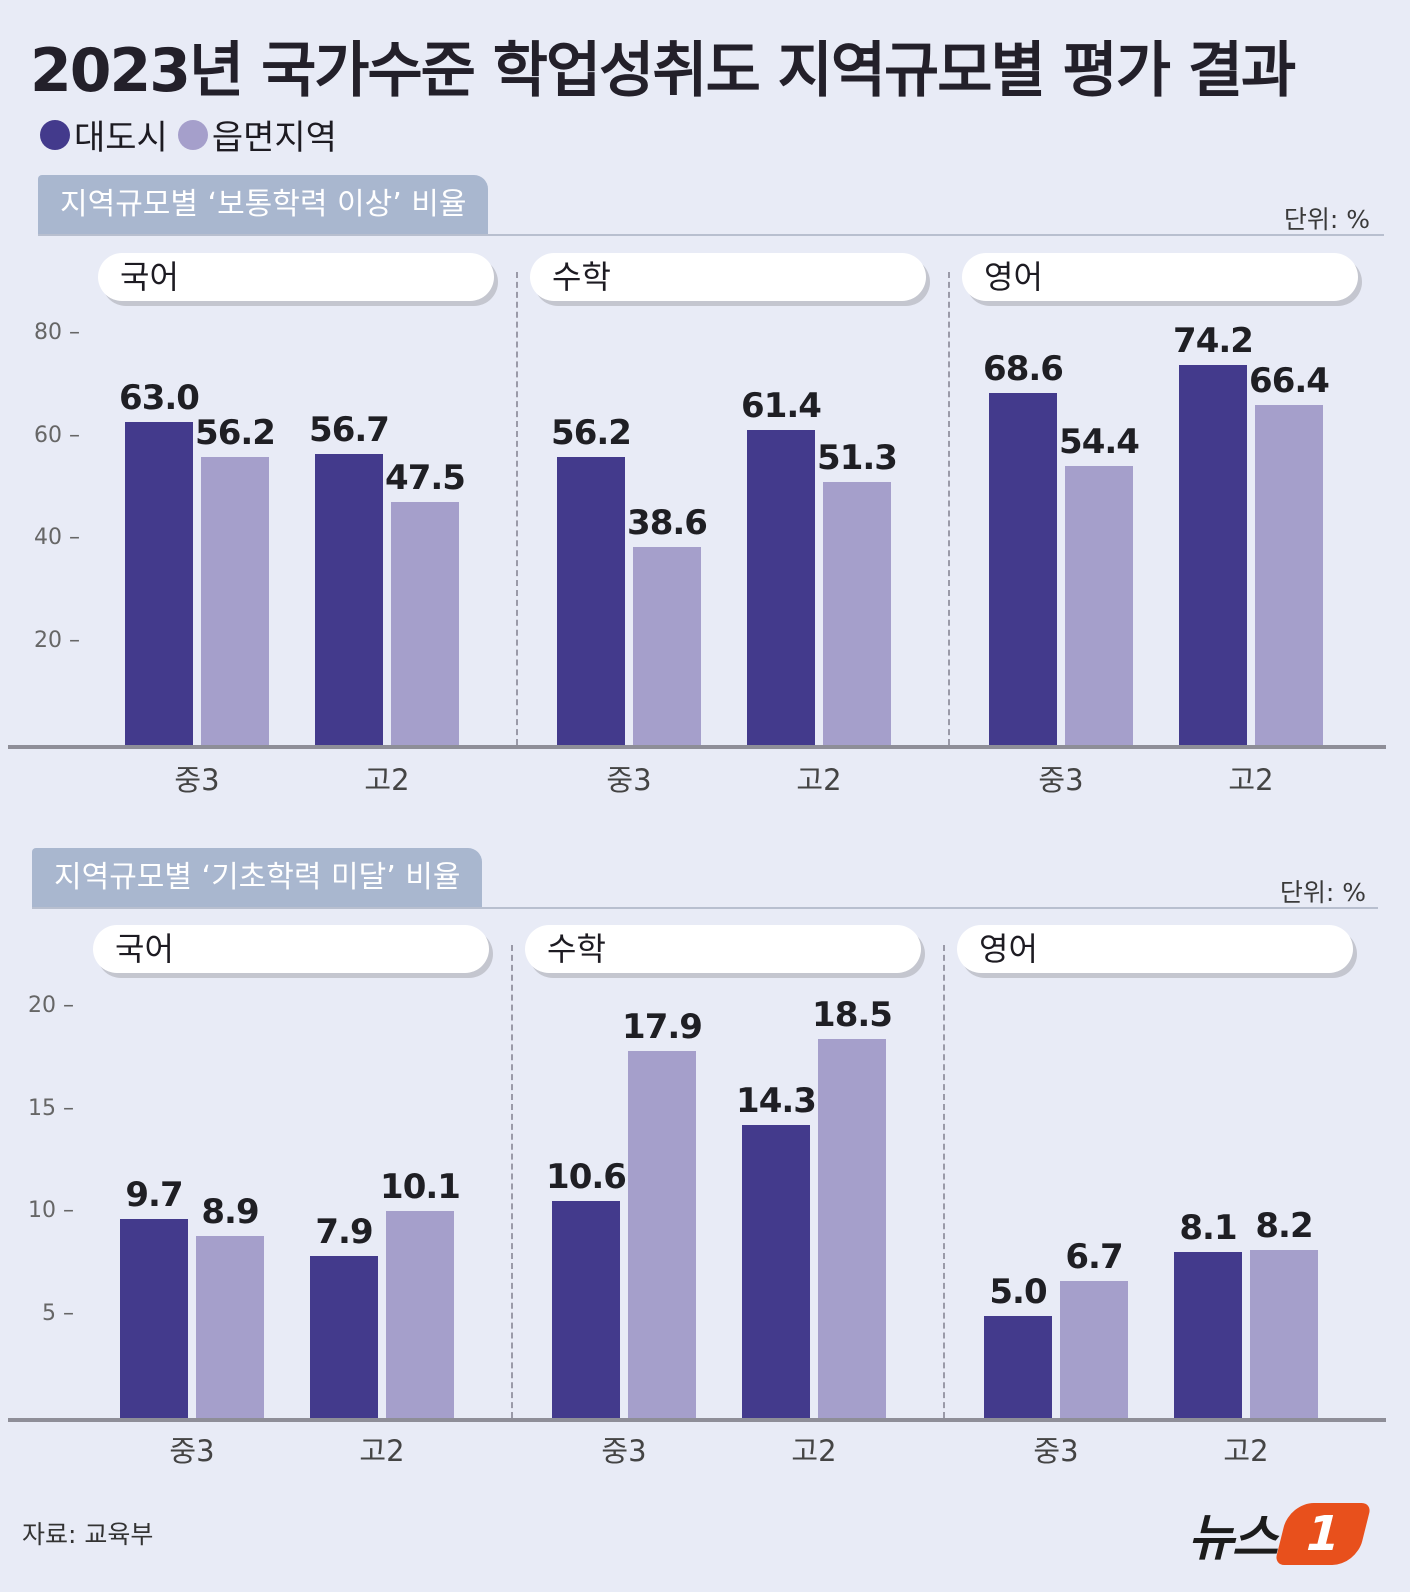 Image resolution: width=1410 pixels, height=1592 pixels. I want to click on subject-panel-english-below-basic: 영어, so click(1155, 949).